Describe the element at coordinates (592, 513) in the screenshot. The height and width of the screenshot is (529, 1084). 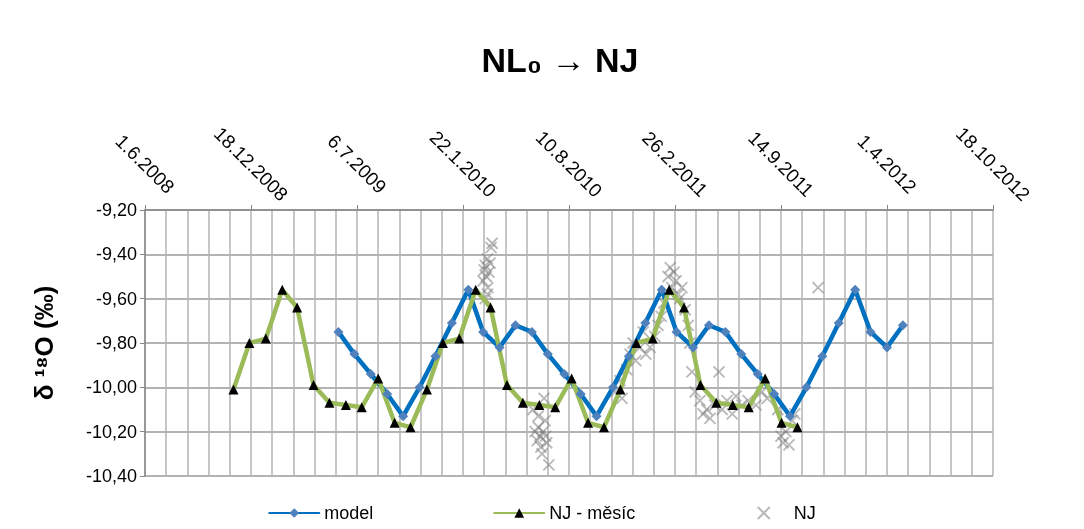
I see `legend-label: NJ - měsíc` at that location.